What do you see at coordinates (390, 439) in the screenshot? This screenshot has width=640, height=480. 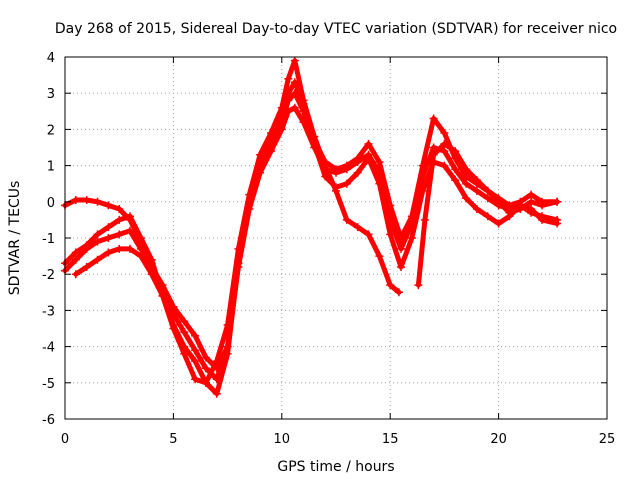 I see `x-tick-label: 15` at bounding box center [390, 439].